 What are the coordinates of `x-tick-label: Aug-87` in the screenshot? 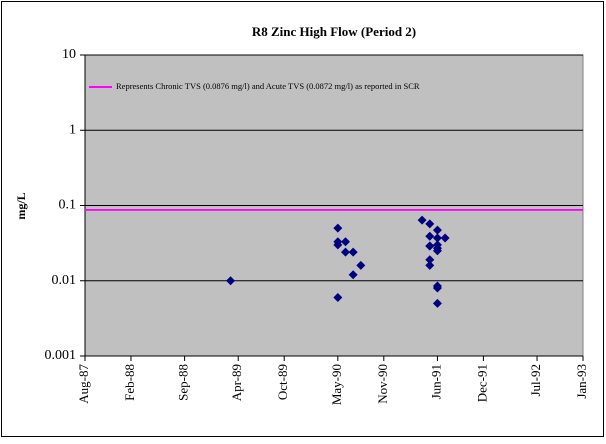 It's located at (83, 384).